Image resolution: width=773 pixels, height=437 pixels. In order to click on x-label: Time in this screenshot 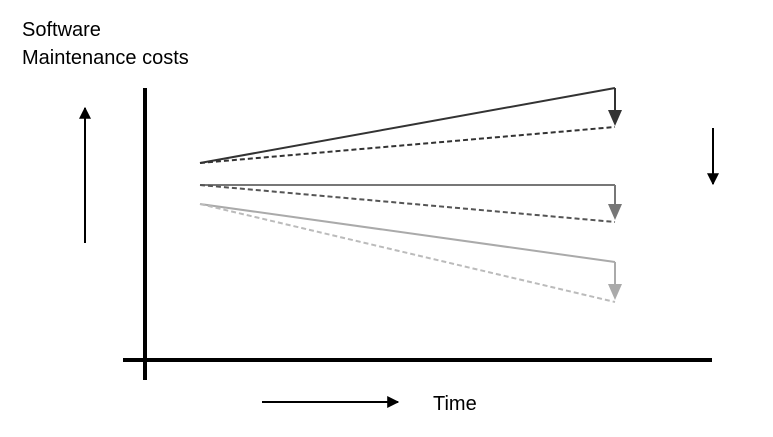, I will do `click(455, 404)`.